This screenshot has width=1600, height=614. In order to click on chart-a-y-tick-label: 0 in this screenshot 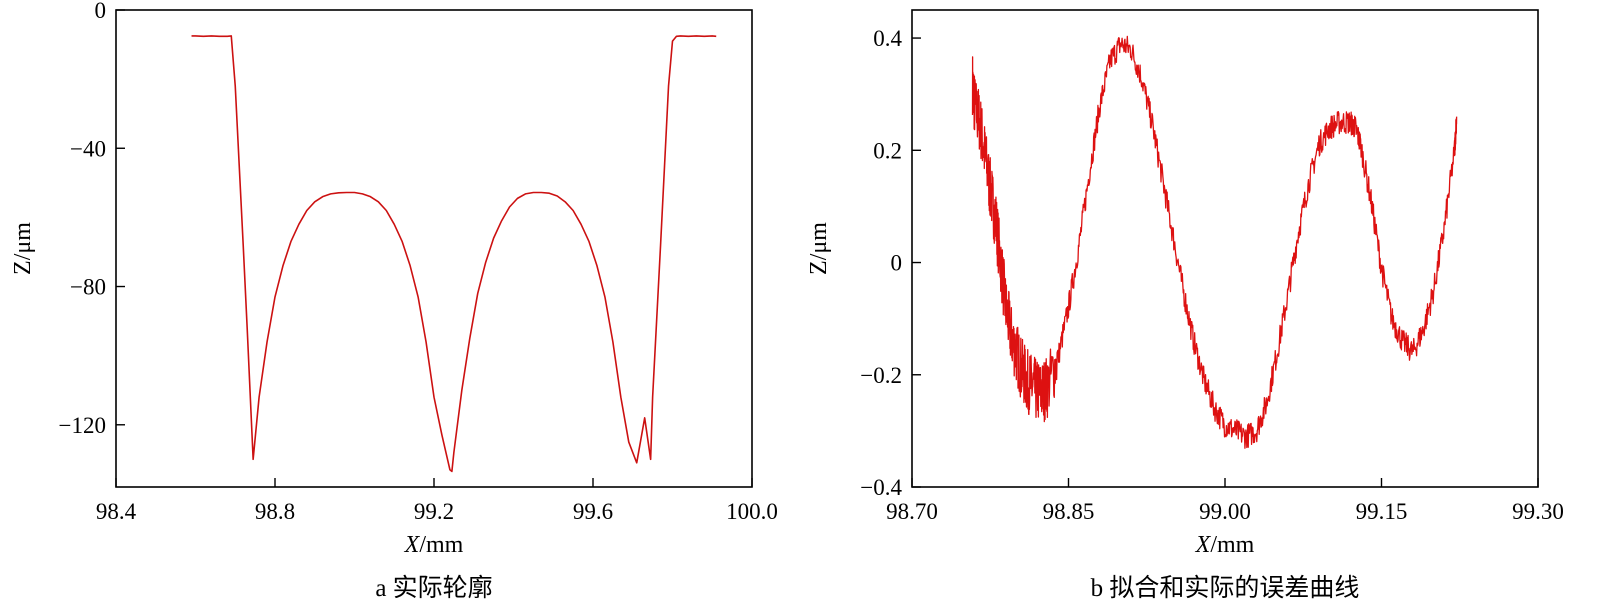, I will do `click(101, 11)`.